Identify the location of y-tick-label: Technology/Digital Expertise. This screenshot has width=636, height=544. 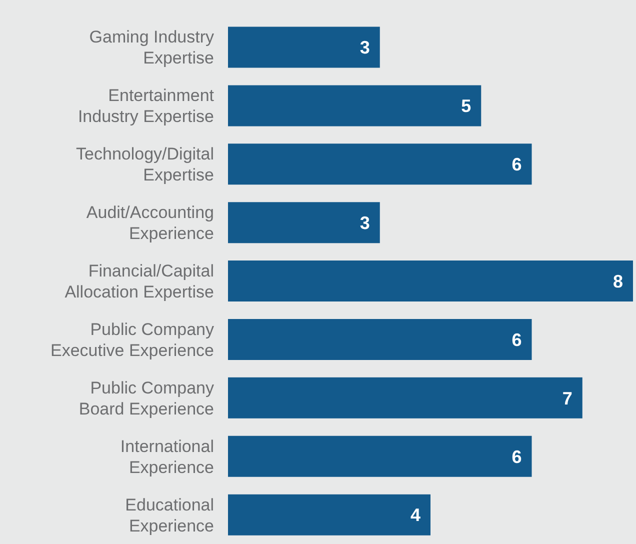
(145, 164).